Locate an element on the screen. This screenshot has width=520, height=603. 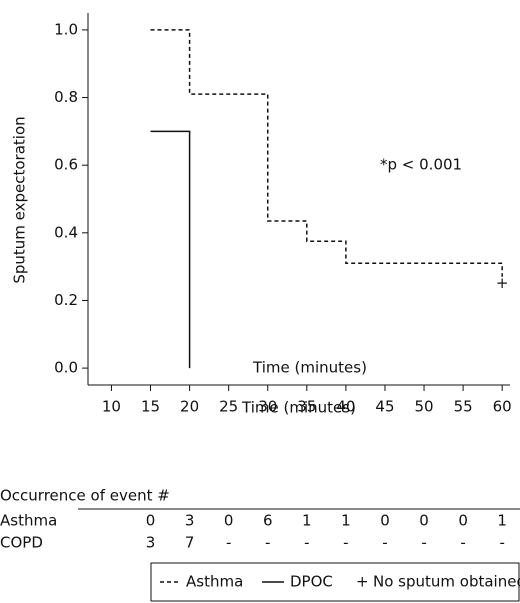
y-tick-label: 0.0 is located at coordinates (66, 368).